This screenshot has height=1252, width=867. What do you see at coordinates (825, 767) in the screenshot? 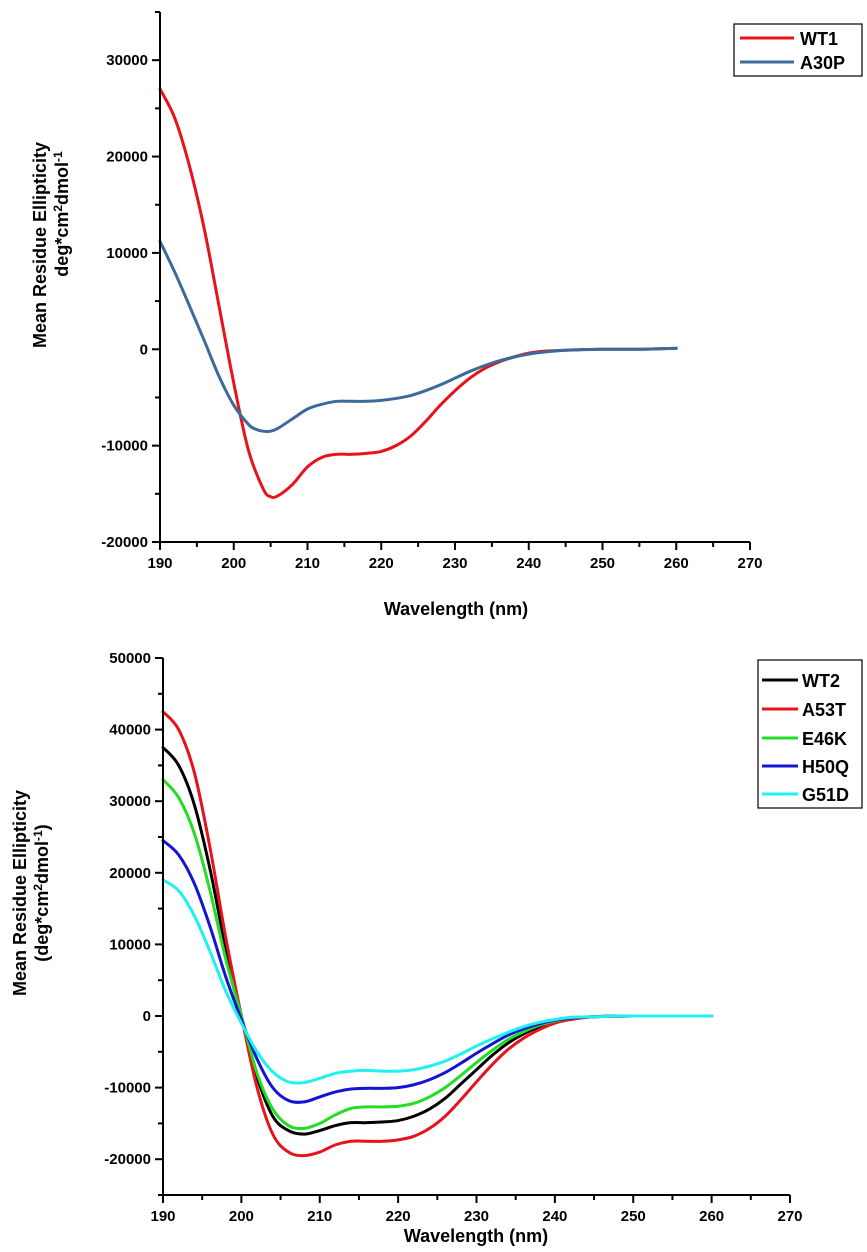
I see `chart-bottom-legend-label-h50q: H50Q` at bounding box center [825, 767].